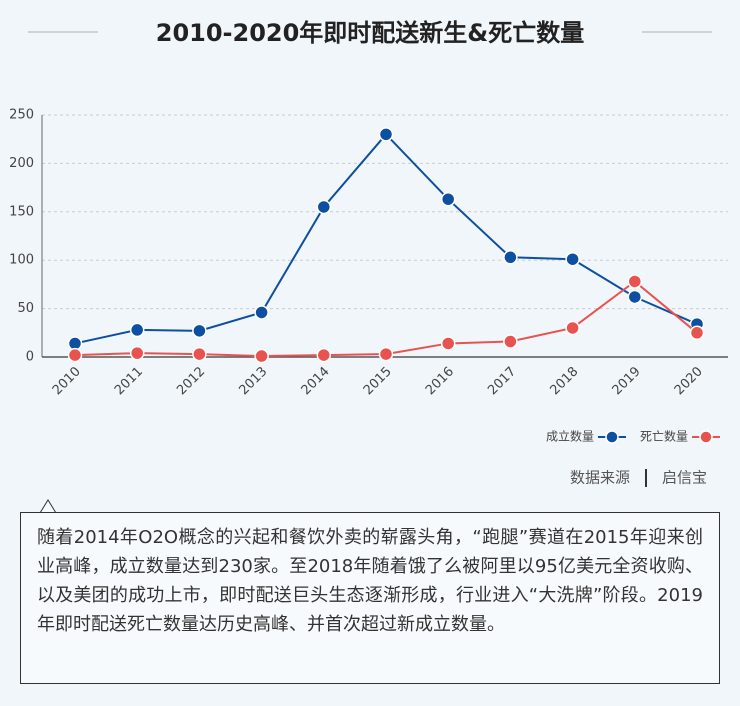 Image resolution: width=740 pixels, height=706 pixels. What do you see at coordinates (67, 381) in the screenshot?
I see `x-tick-label: 2010` at bounding box center [67, 381].